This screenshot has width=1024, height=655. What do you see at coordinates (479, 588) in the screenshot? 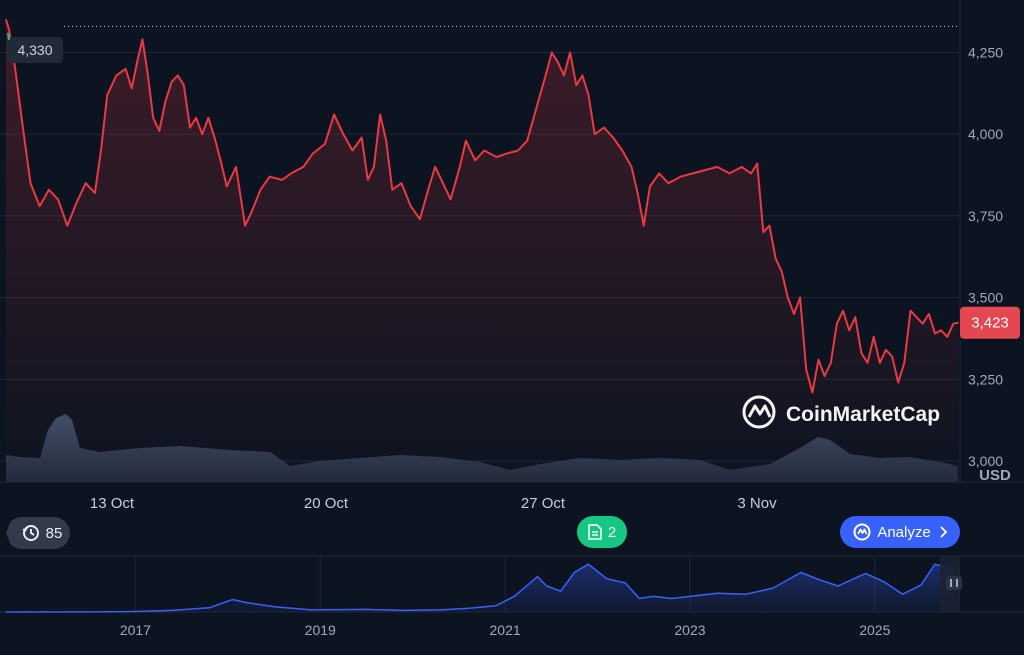
I see `overview-line` at bounding box center [479, 588].